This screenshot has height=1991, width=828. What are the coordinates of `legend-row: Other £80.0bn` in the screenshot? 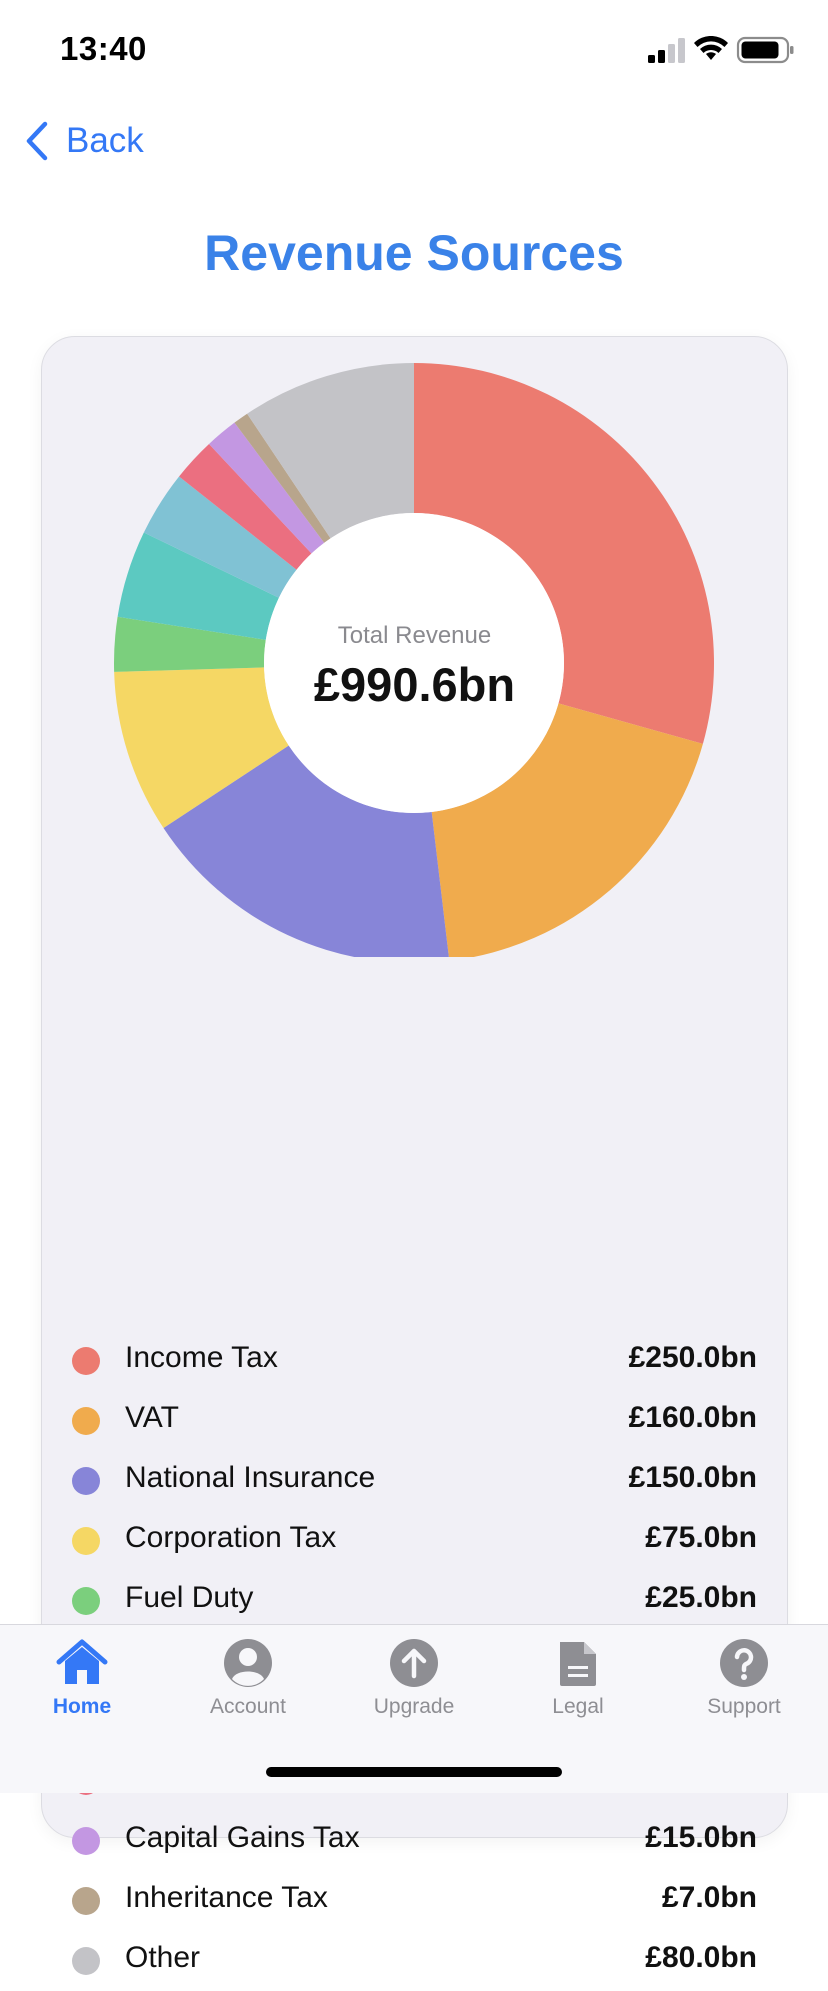 It's located at (414, 1961).